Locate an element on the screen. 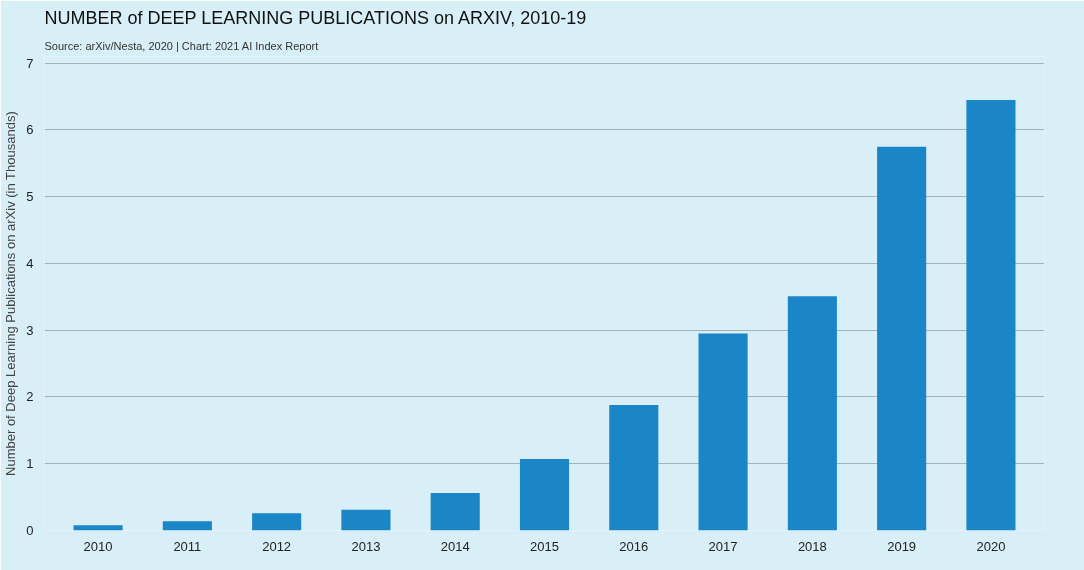 This screenshot has height=570, width=1084. y-axis-title: Number of Deep Learning Publications on arXiv (in Thousands) is located at coordinates (11, 293).